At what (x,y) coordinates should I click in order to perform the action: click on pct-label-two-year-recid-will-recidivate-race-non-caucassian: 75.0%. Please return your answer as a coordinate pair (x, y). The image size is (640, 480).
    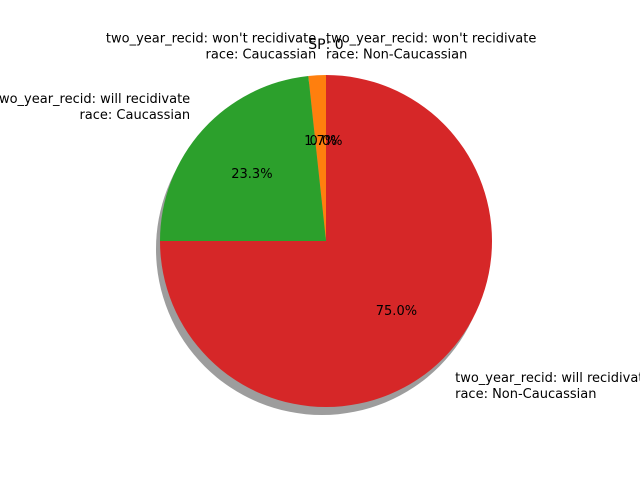
    Looking at the image, I should click on (396, 311).